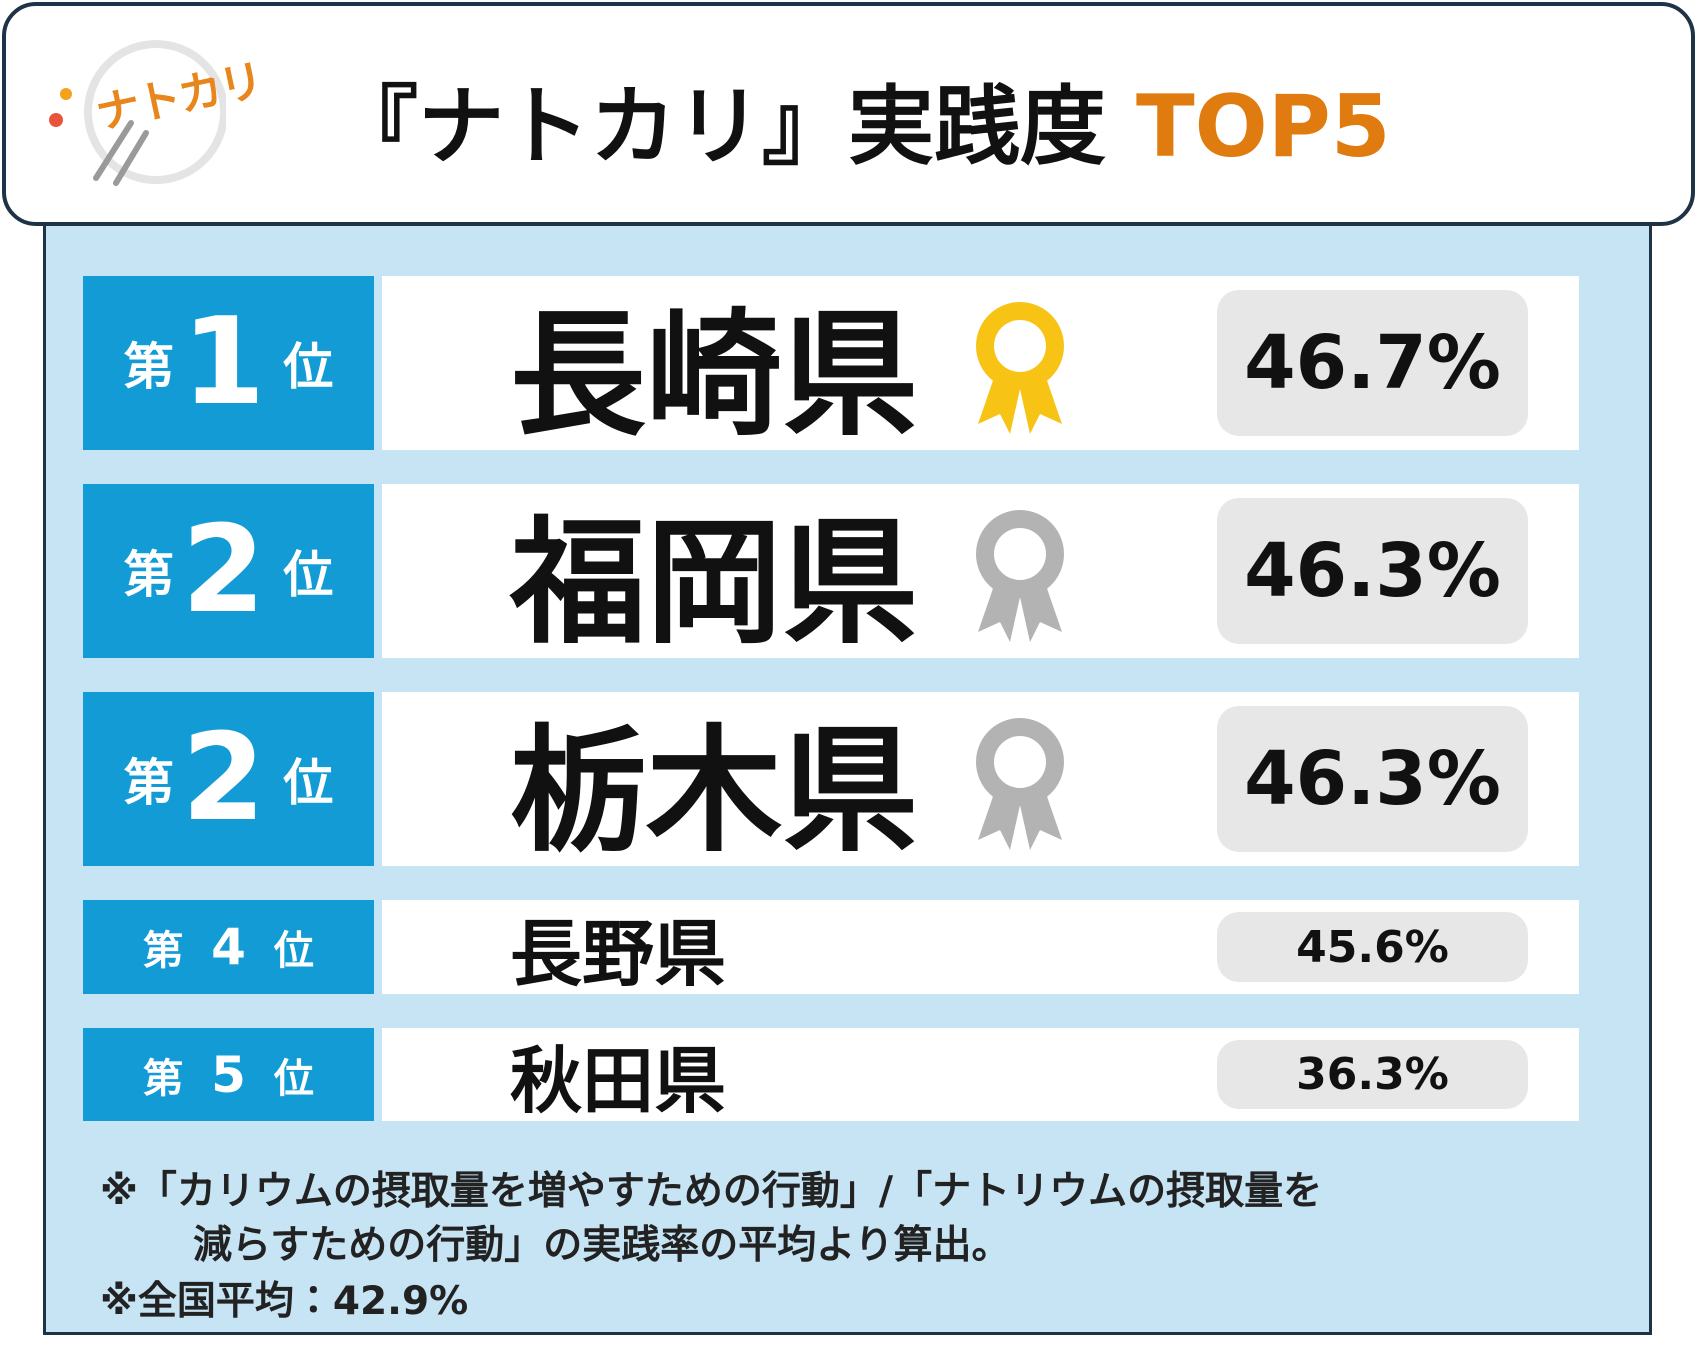 The width and height of the screenshot is (1699, 1350). I want to click on note: ※「カリウムの摂取量を増やすための行動」/「ナトリウムの摂取量を, so click(711, 1191).